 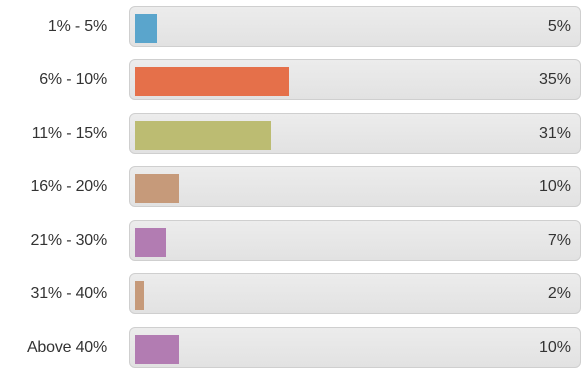 What do you see at coordinates (355, 133) in the screenshot?
I see `bar-track: 31%` at bounding box center [355, 133].